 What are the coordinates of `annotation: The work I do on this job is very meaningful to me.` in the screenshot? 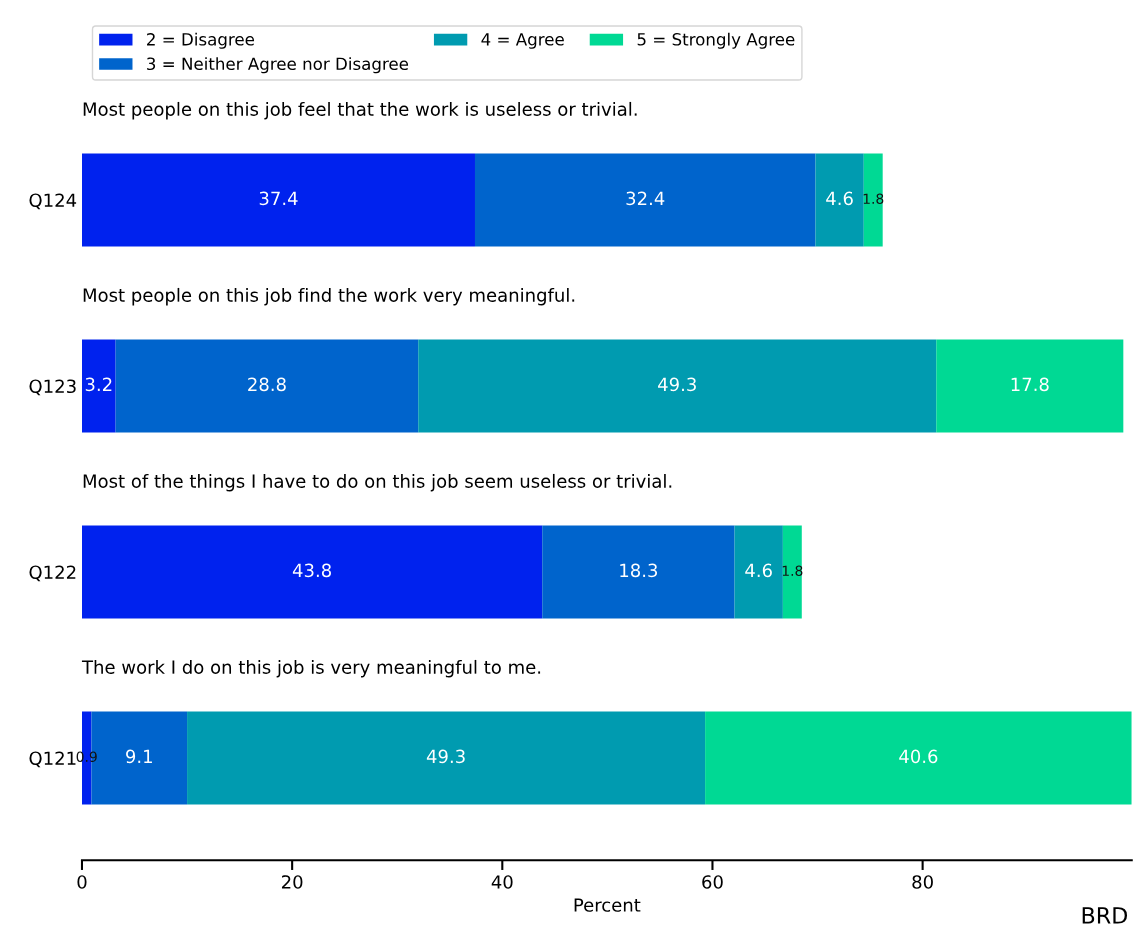 It's located at (311, 668).